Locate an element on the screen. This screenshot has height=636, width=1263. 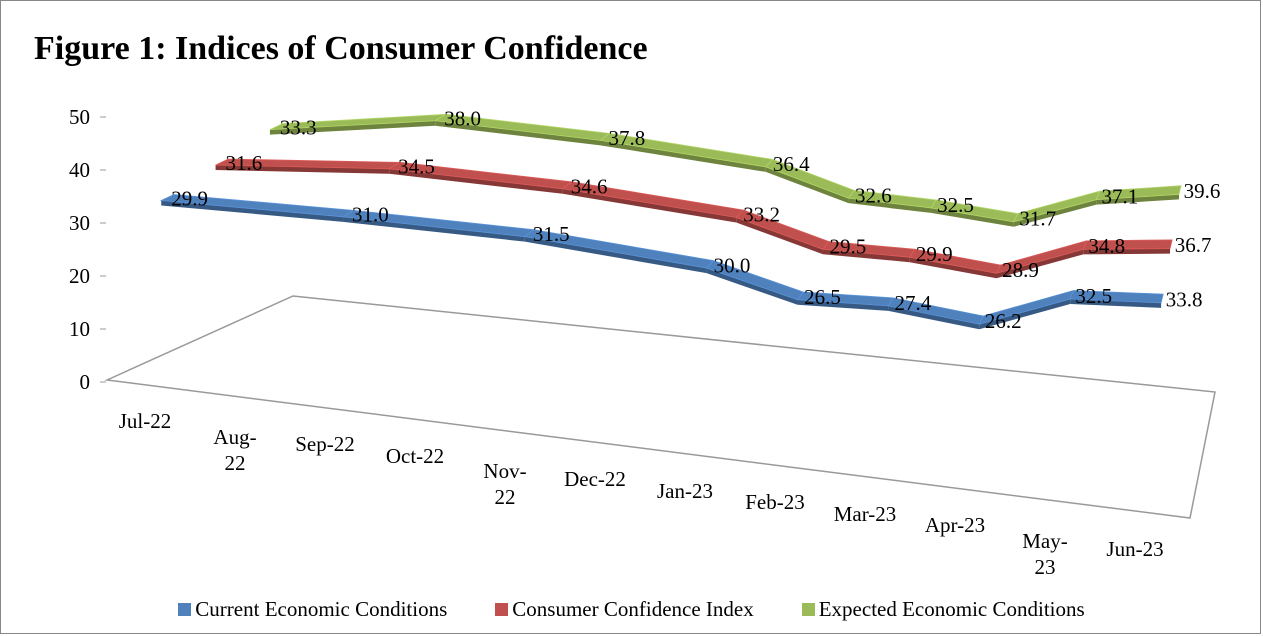
x-tick-label: Dec-22 is located at coordinates (595, 479).